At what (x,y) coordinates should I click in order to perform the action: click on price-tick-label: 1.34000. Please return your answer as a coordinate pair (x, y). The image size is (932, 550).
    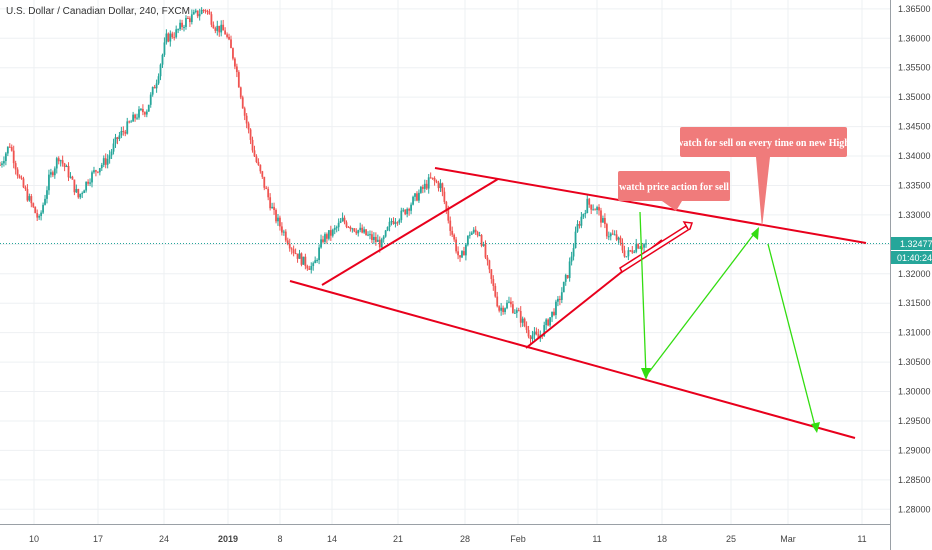
    Looking at the image, I should click on (914, 156).